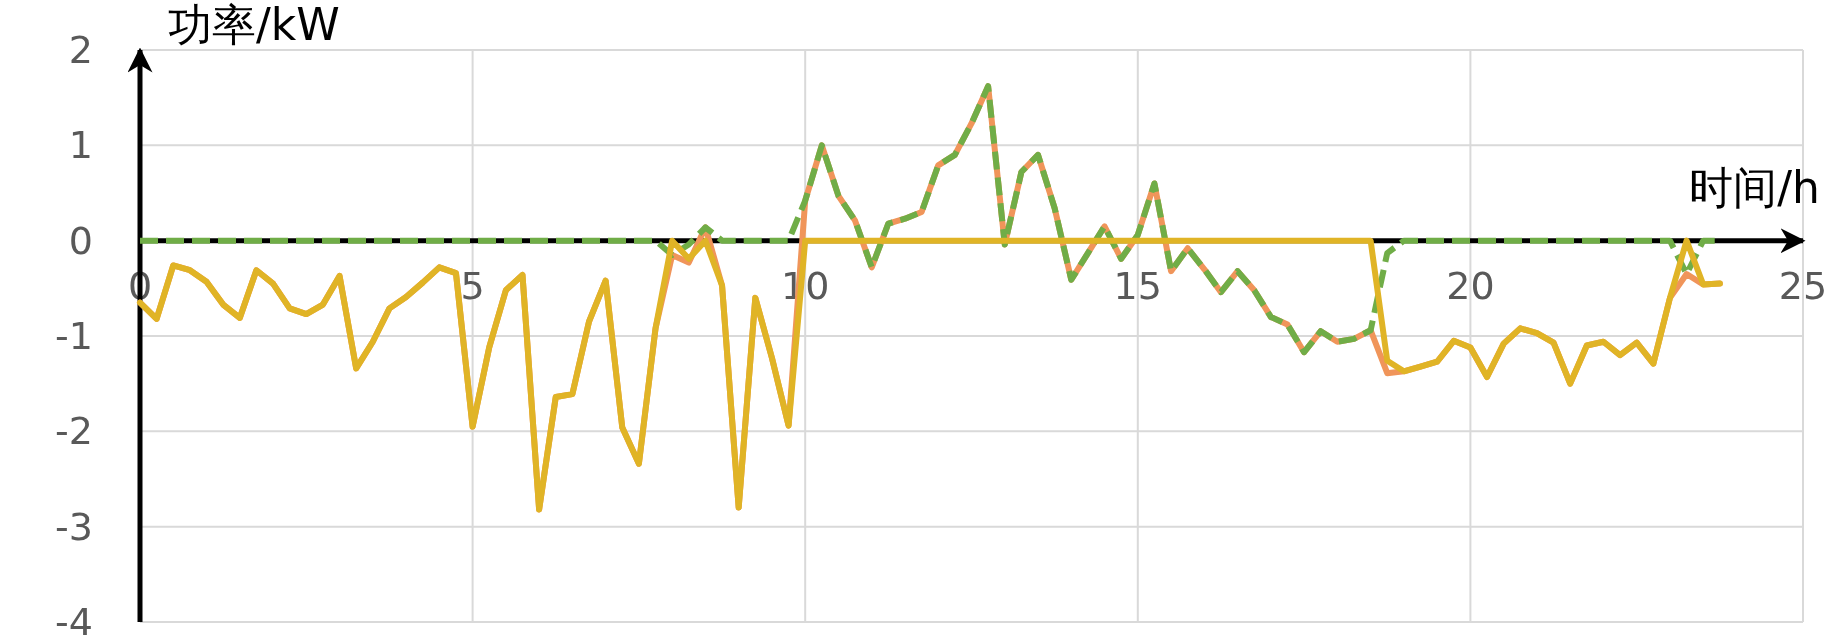 This screenshot has width=1828, height=638. Describe the element at coordinates (1754, 187) in the screenshot. I see `x-axis-title: 时间/h` at that location.